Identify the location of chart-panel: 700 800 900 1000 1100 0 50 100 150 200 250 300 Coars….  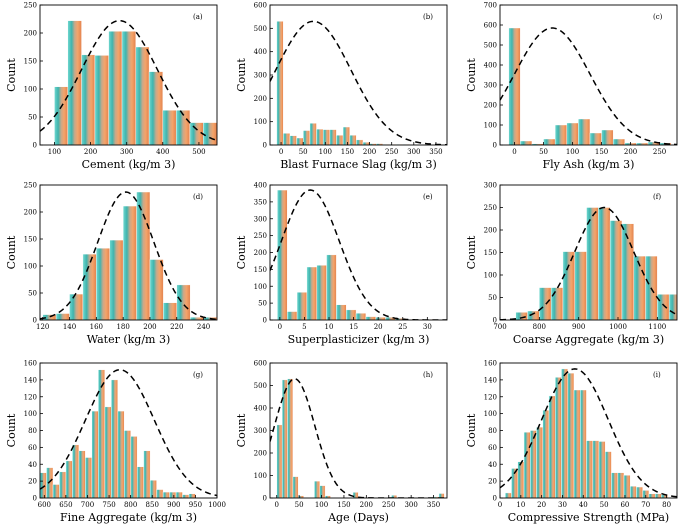
(571, 264).